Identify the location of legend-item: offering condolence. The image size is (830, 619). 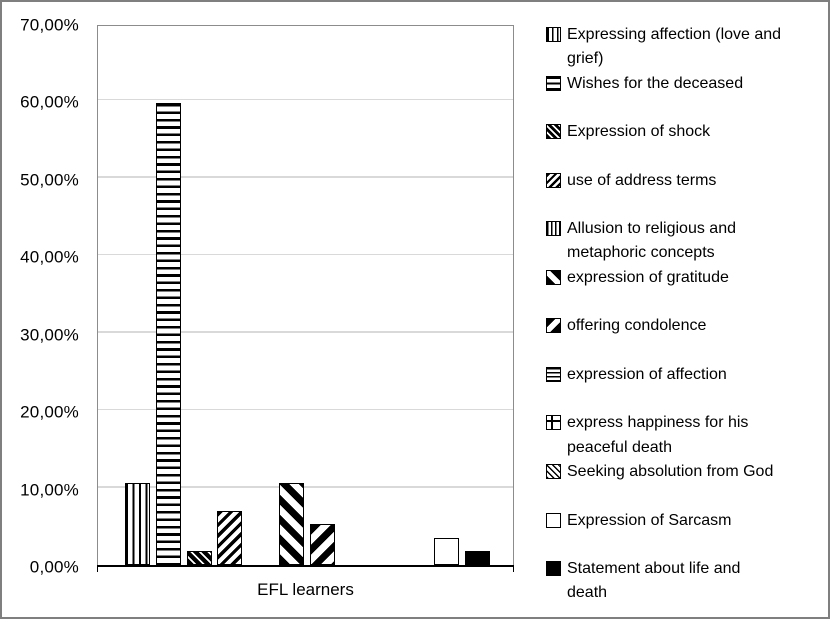
(626, 326).